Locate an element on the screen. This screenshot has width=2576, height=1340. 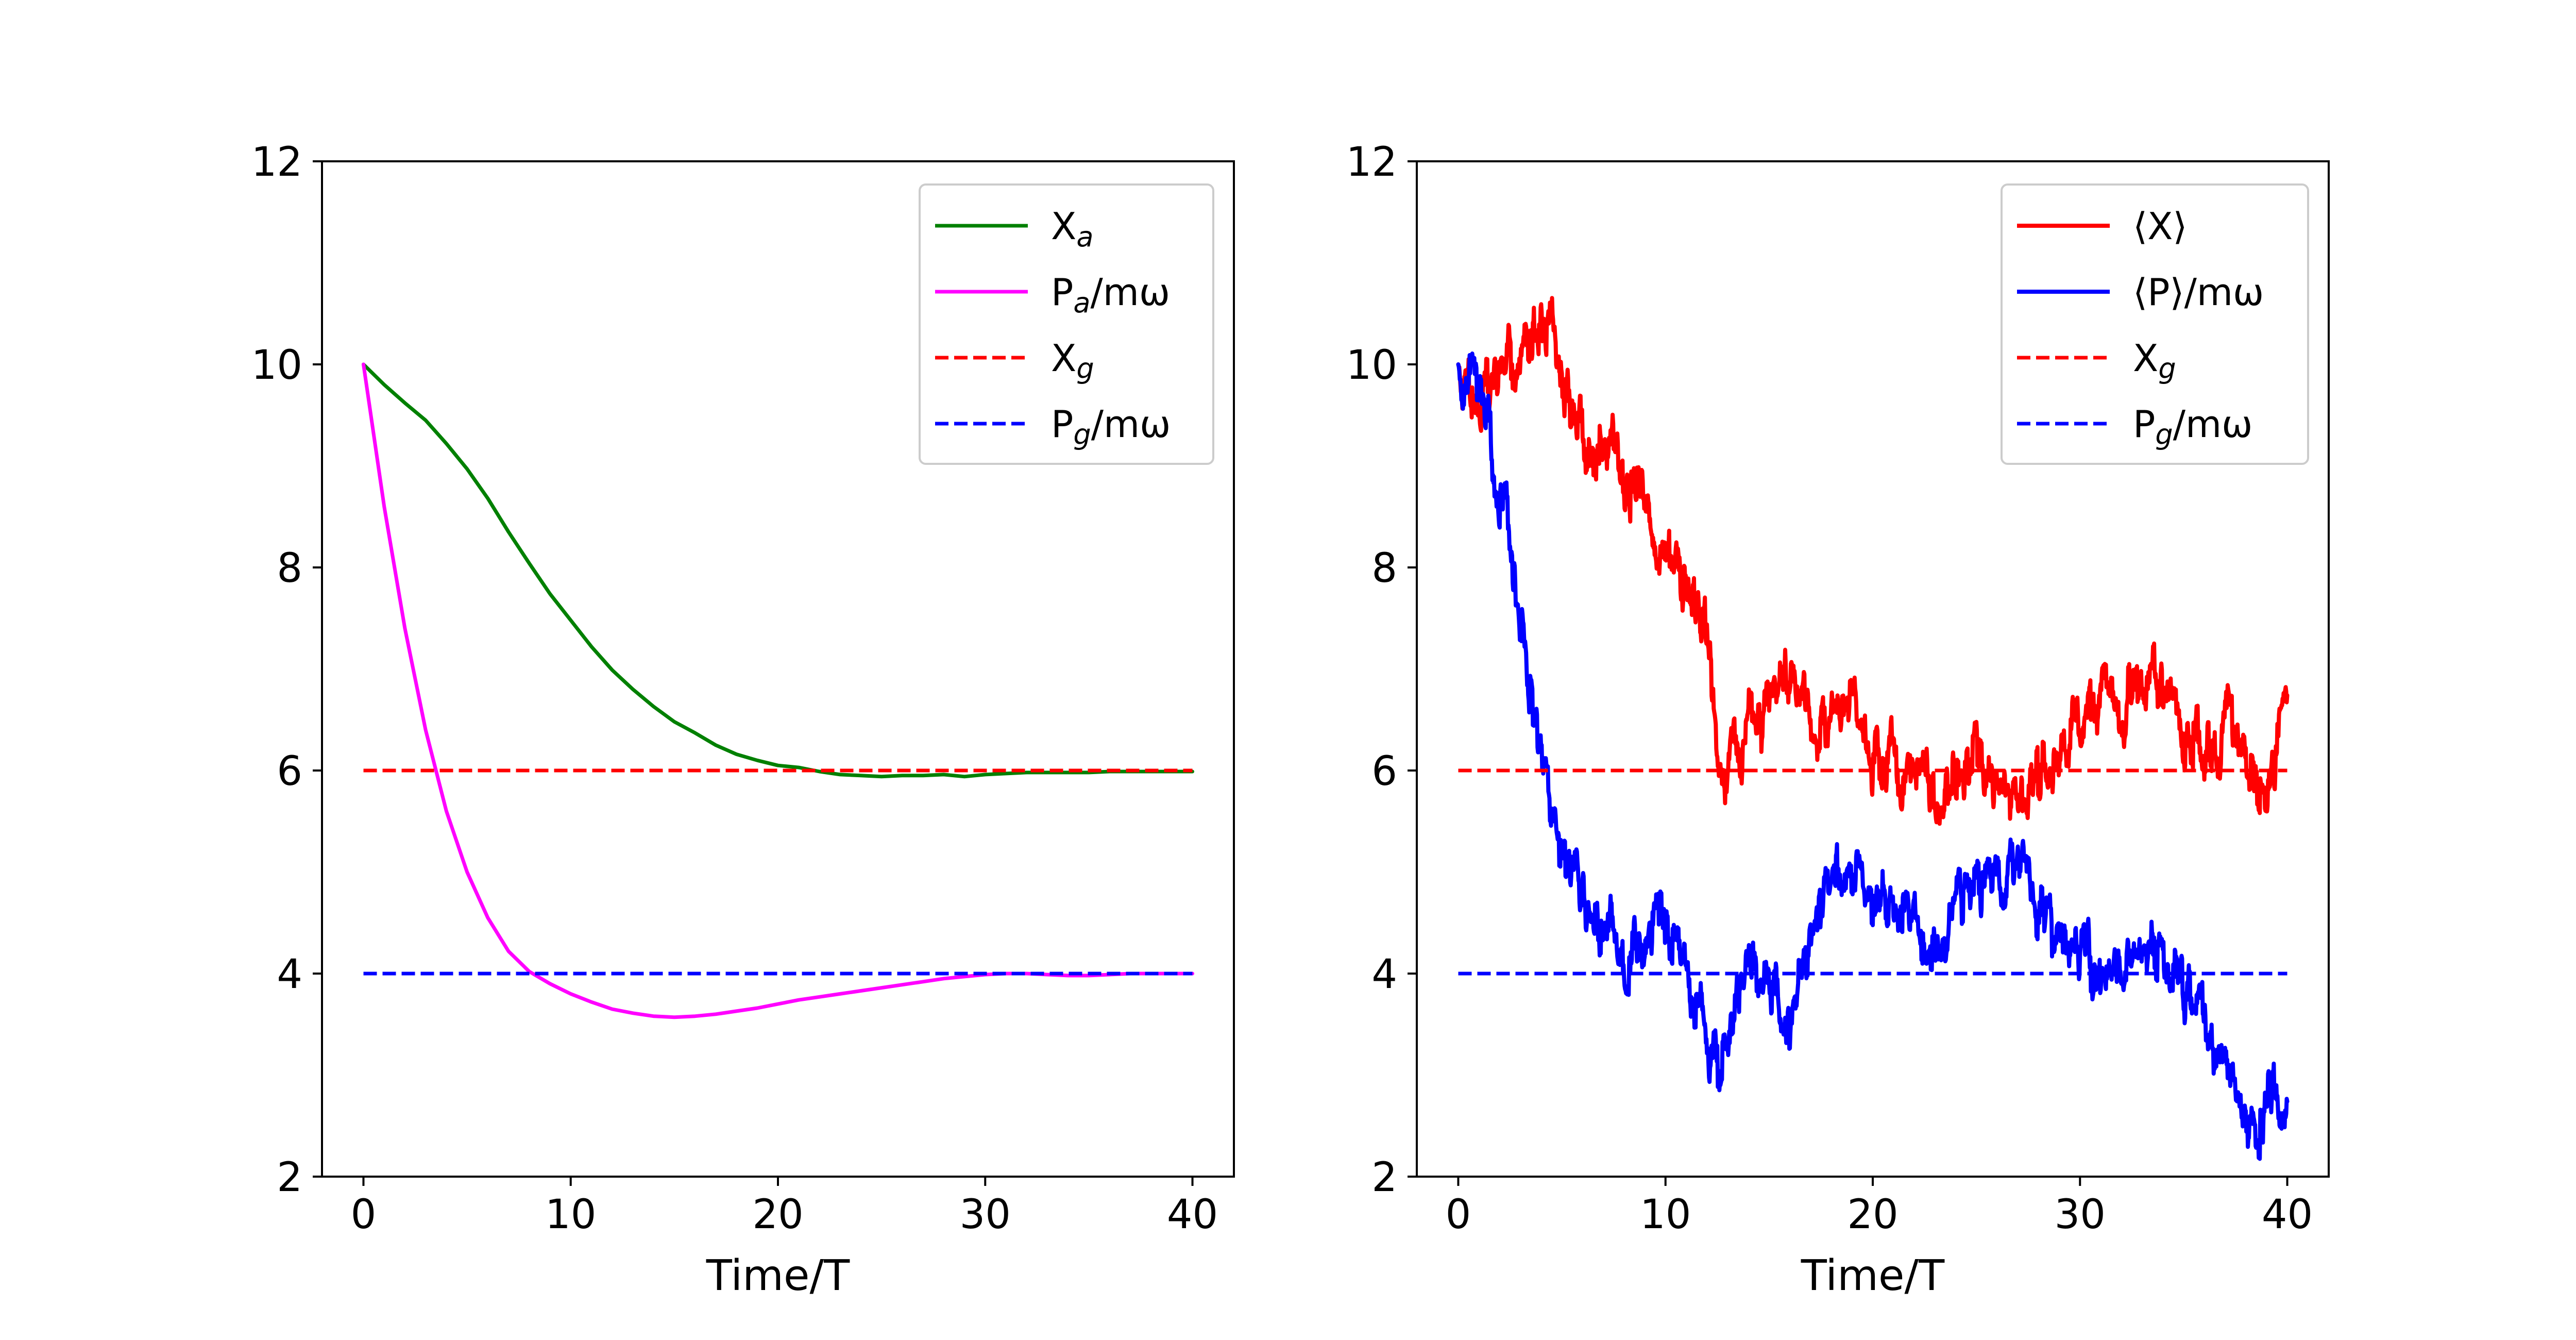
legend-label: ⟨X⟩ is located at coordinates (2160, 226).